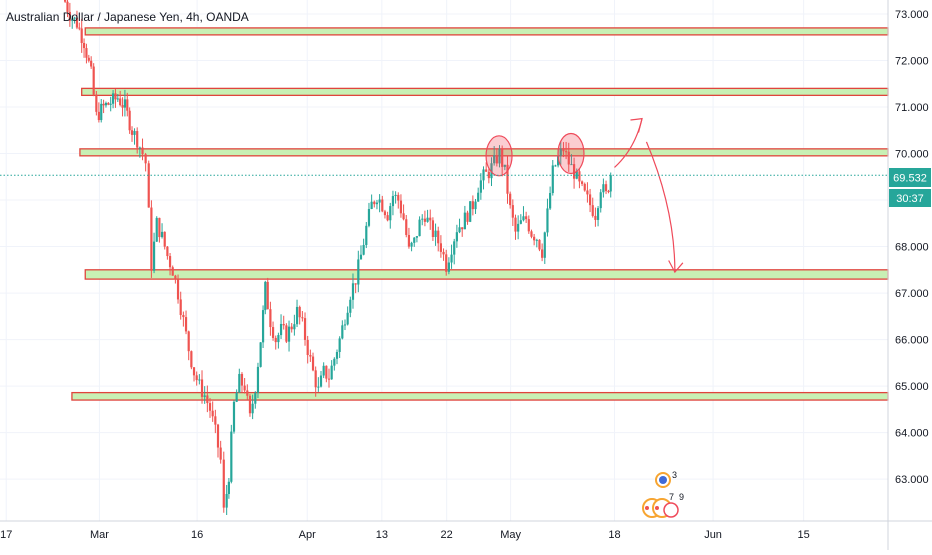 The height and width of the screenshot is (555, 932). I want to click on event-count-9: 9, so click(681, 497).